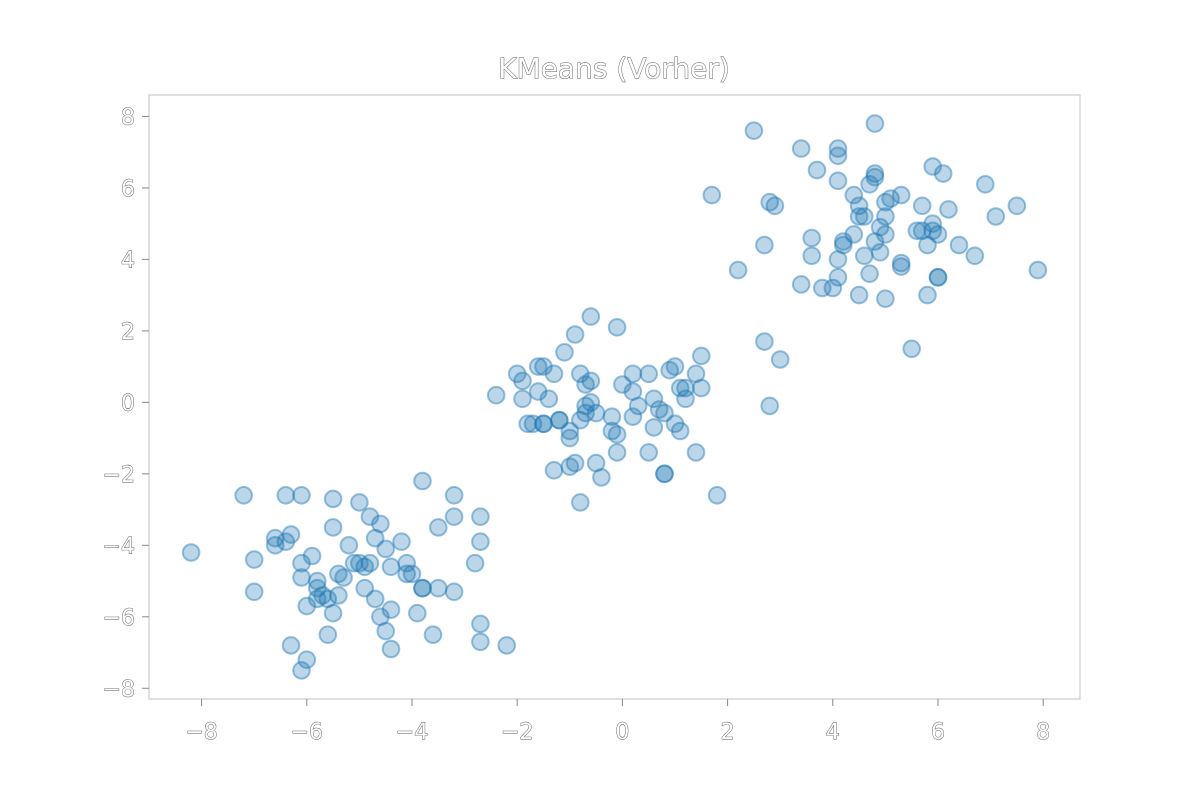 The width and height of the screenshot is (1200, 800). What do you see at coordinates (517, 732) in the screenshot?
I see `x-tick-label: −2` at bounding box center [517, 732].